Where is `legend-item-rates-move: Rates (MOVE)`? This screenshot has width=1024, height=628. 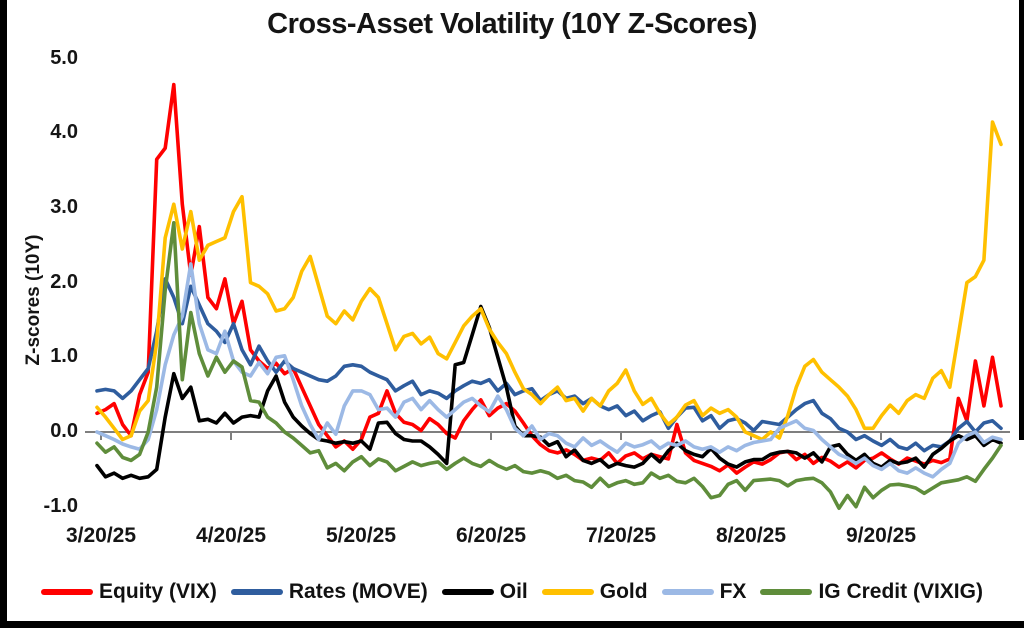 legend-item-rates-move: Rates (MOVE) is located at coordinates (329, 592).